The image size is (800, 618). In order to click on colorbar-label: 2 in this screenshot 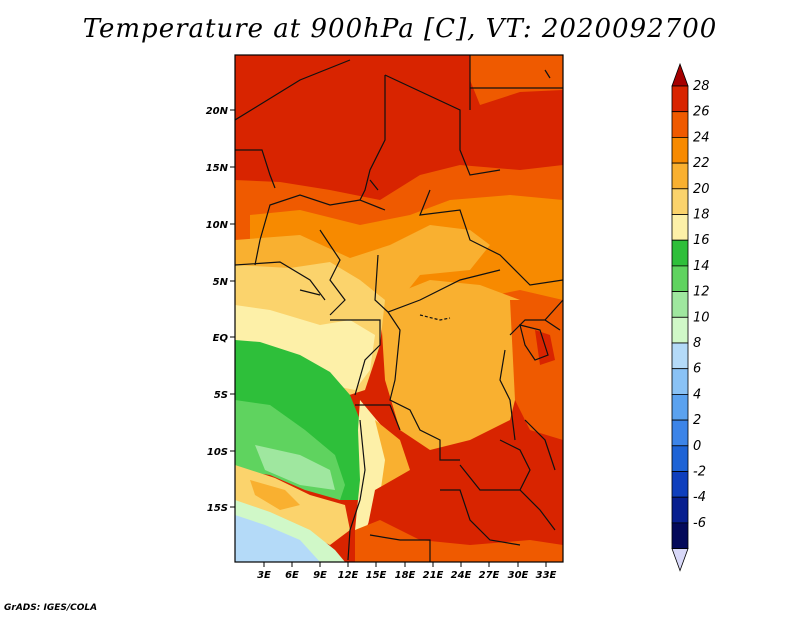, I will do `click(697, 420)`.